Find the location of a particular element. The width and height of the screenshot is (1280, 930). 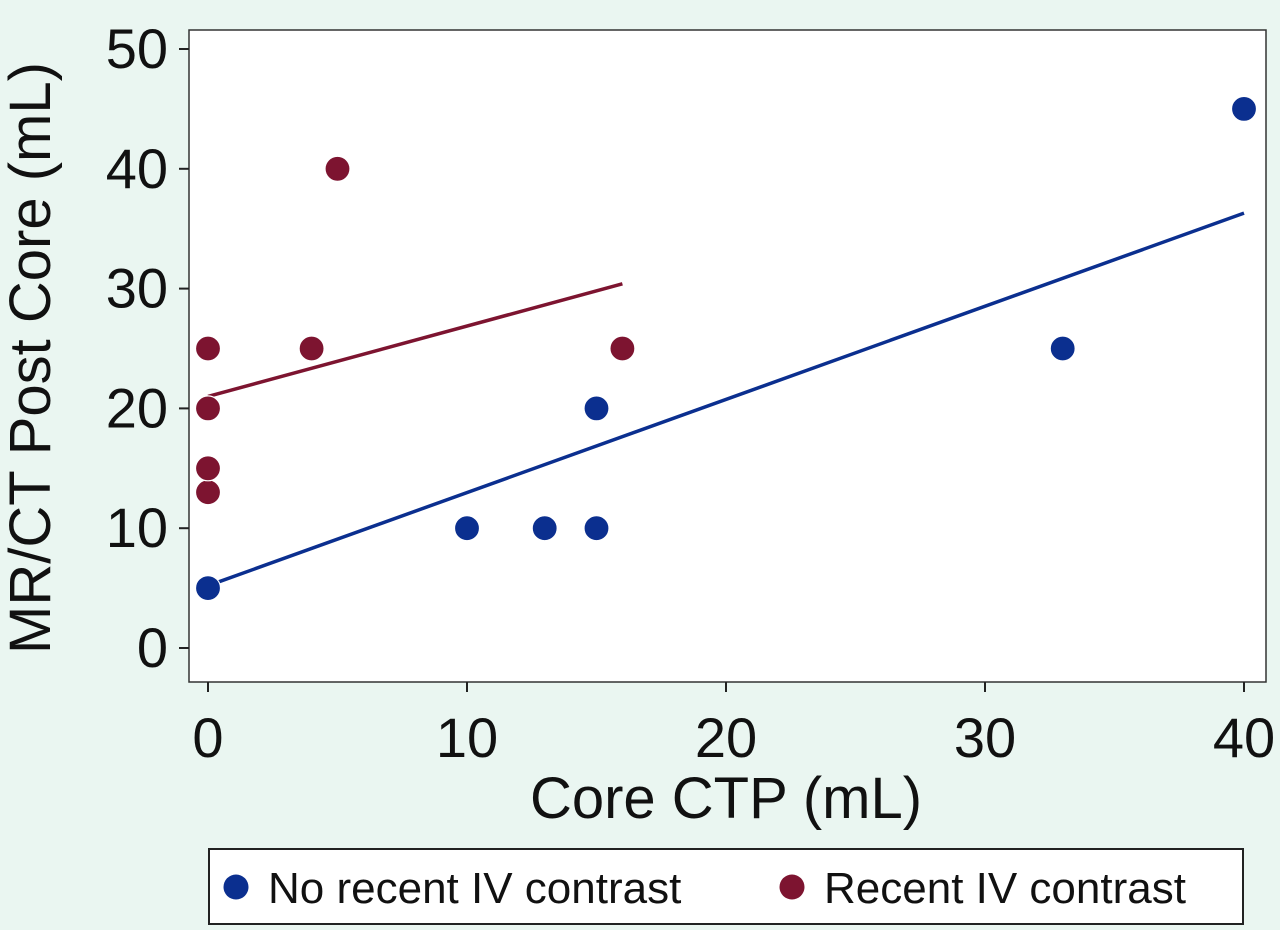

legend-box is located at coordinates (726, 886).